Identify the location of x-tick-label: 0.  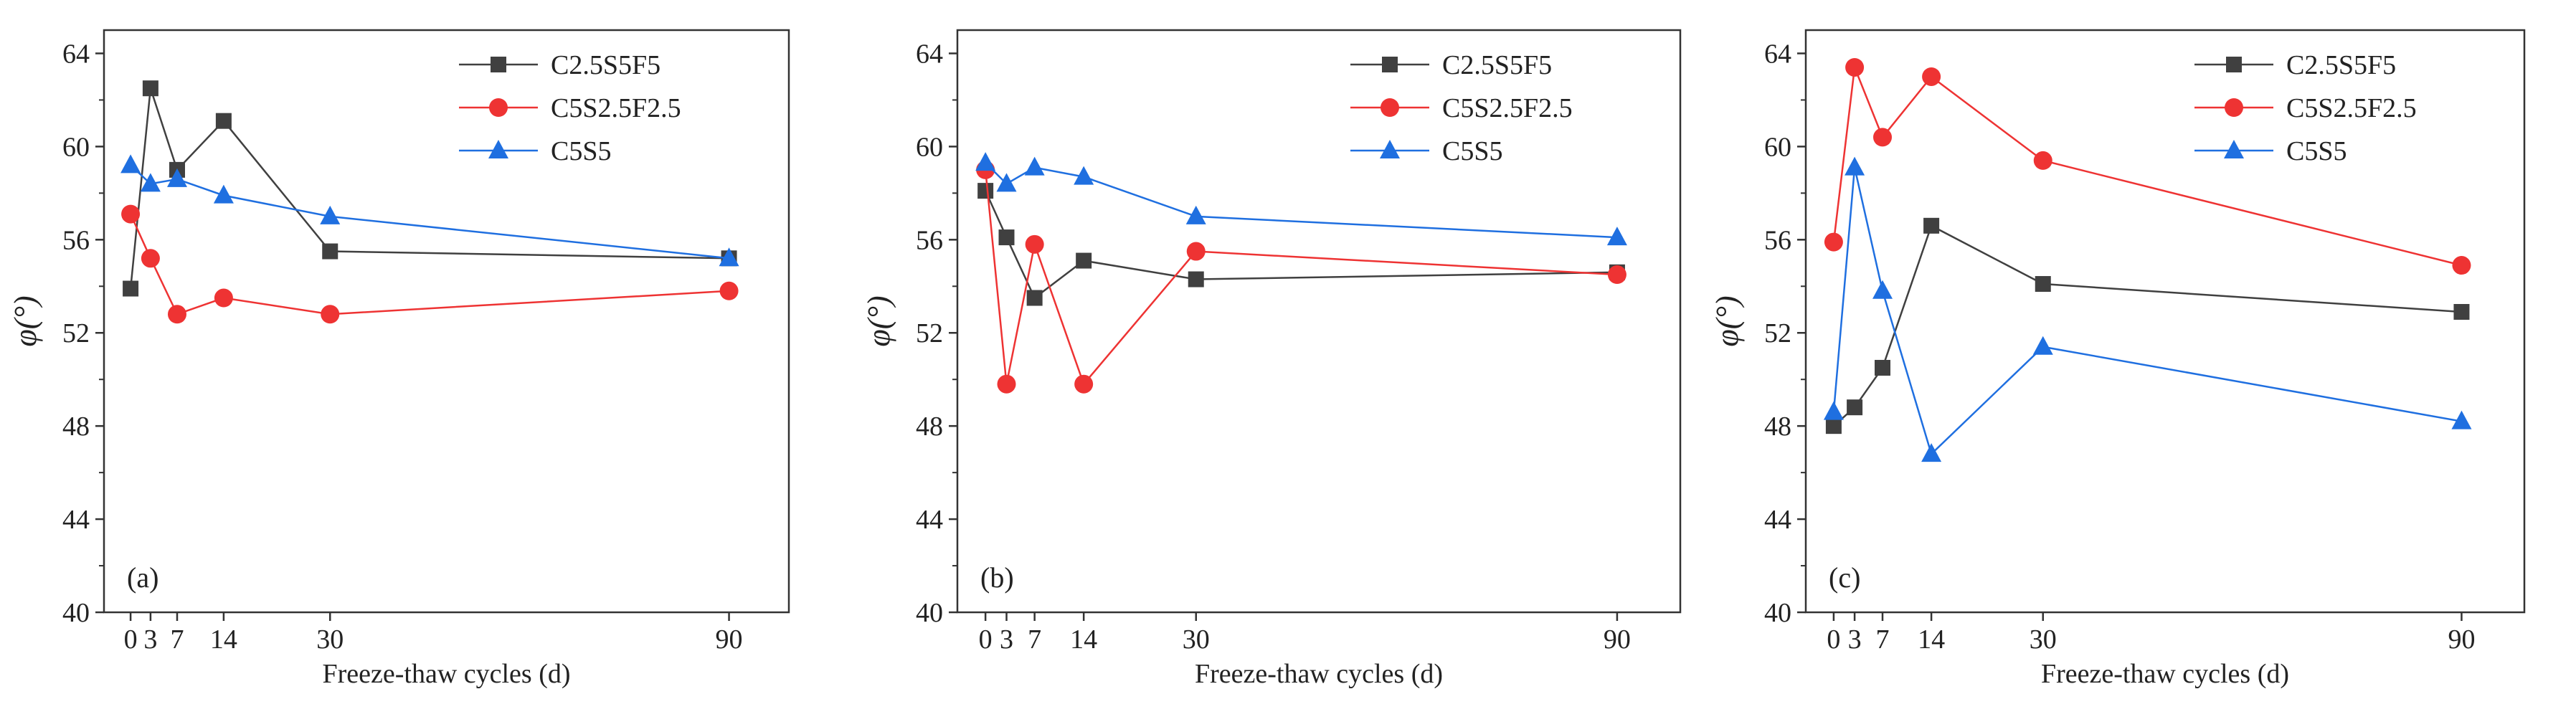
(131, 639).